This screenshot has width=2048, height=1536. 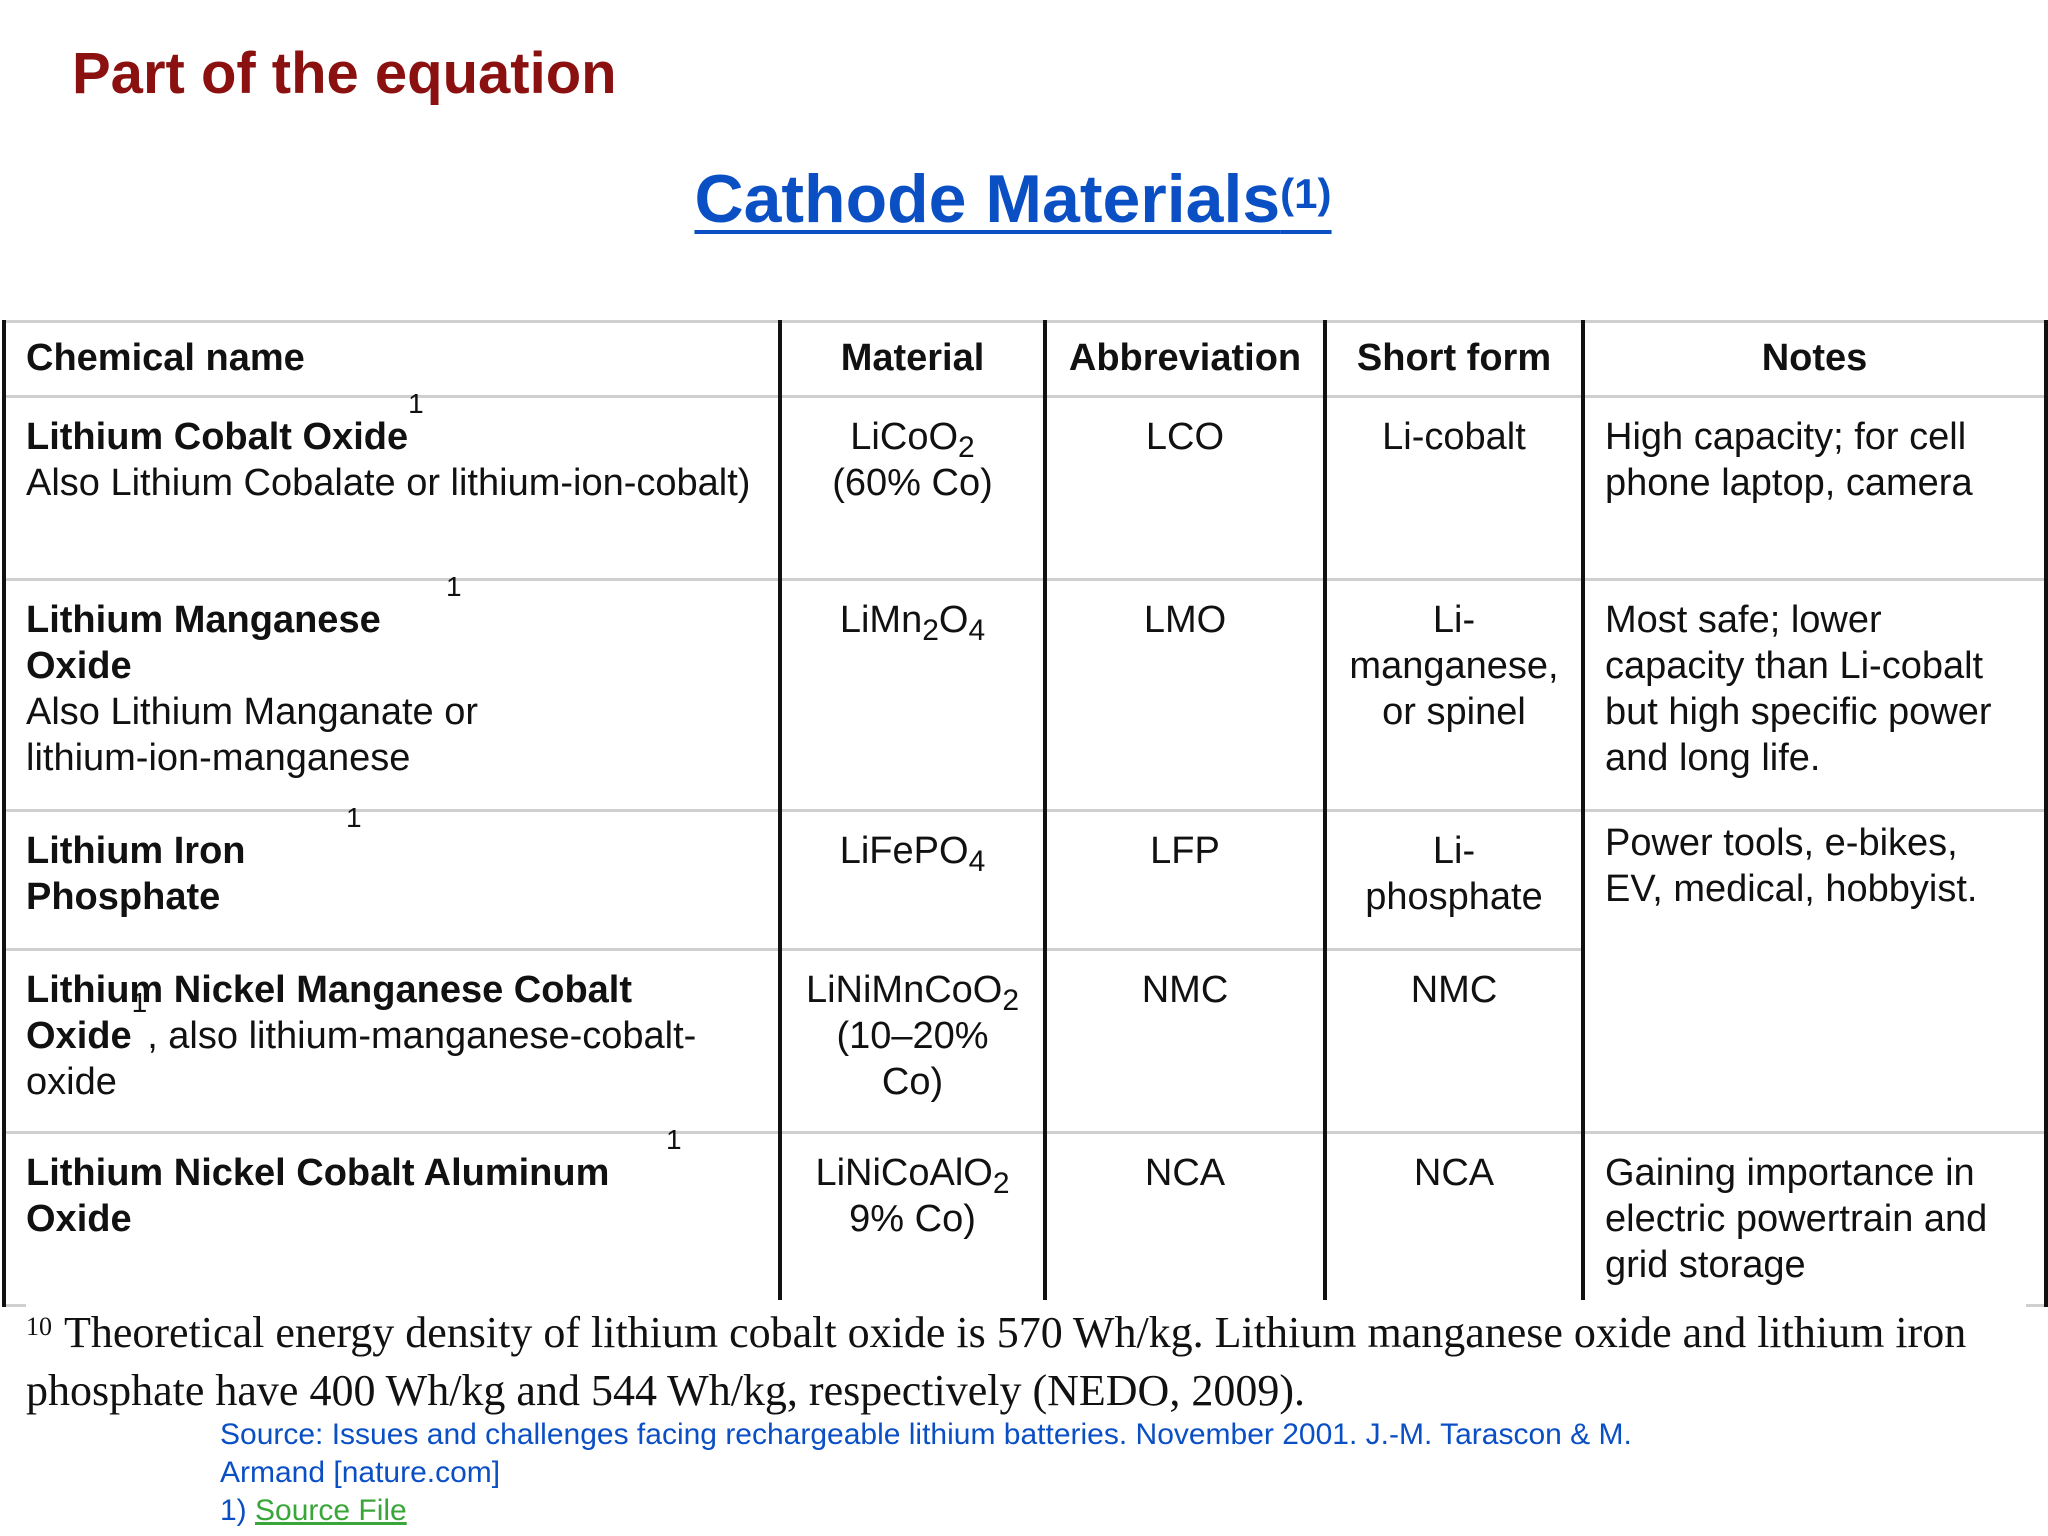 I want to click on chemical-name-cell: Lithium Iron Phosphate 1, so click(x=392, y=877).